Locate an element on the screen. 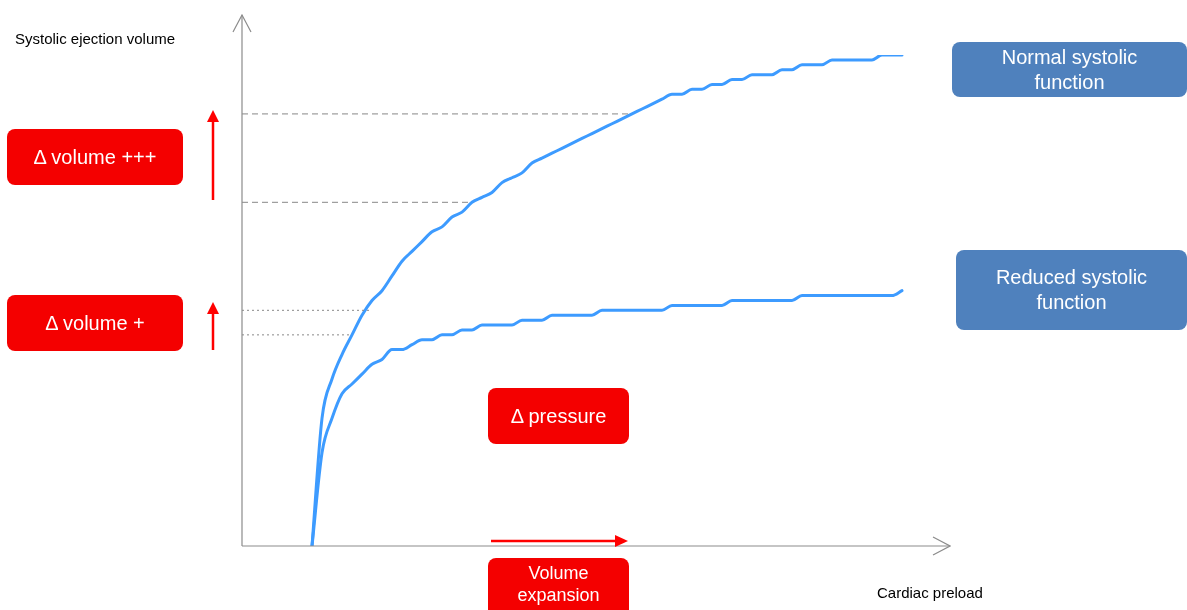 The height and width of the screenshot is (610, 1187). text: Volume expansion is located at coordinates (558, 584).